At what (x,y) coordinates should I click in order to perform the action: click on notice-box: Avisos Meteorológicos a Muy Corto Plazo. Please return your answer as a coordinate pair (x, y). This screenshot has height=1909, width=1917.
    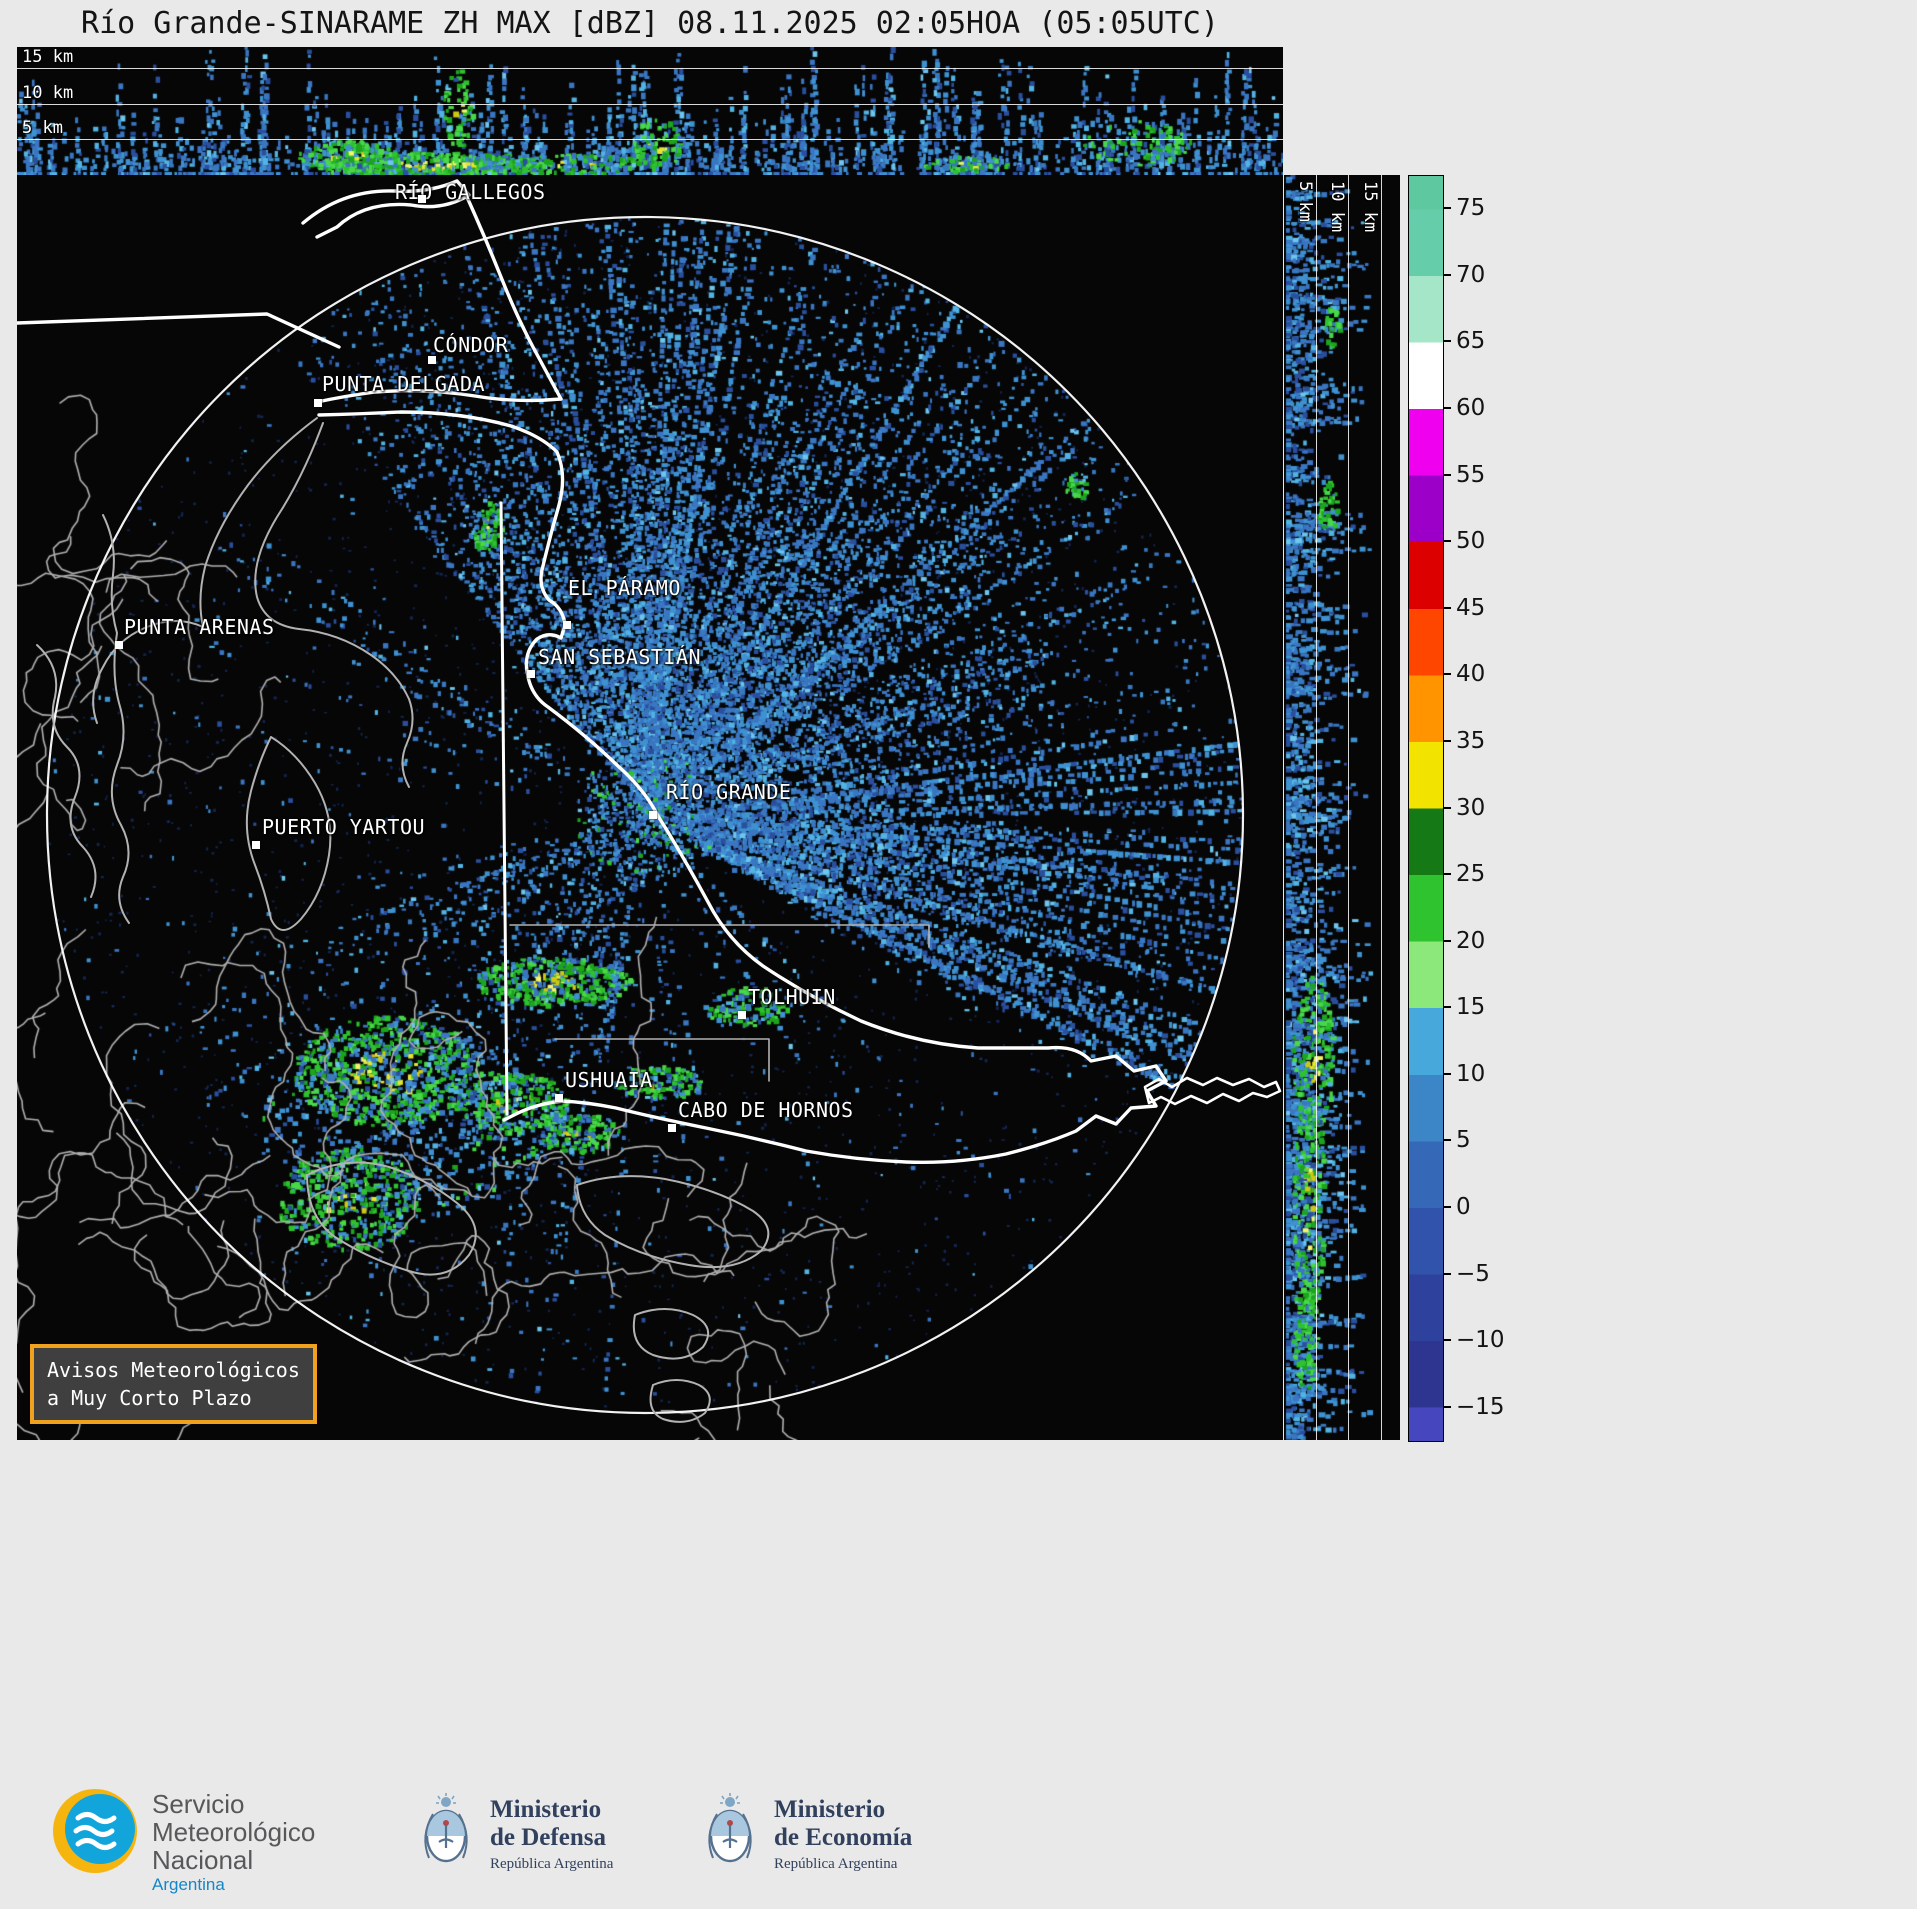
    Looking at the image, I should click on (173, 1384).